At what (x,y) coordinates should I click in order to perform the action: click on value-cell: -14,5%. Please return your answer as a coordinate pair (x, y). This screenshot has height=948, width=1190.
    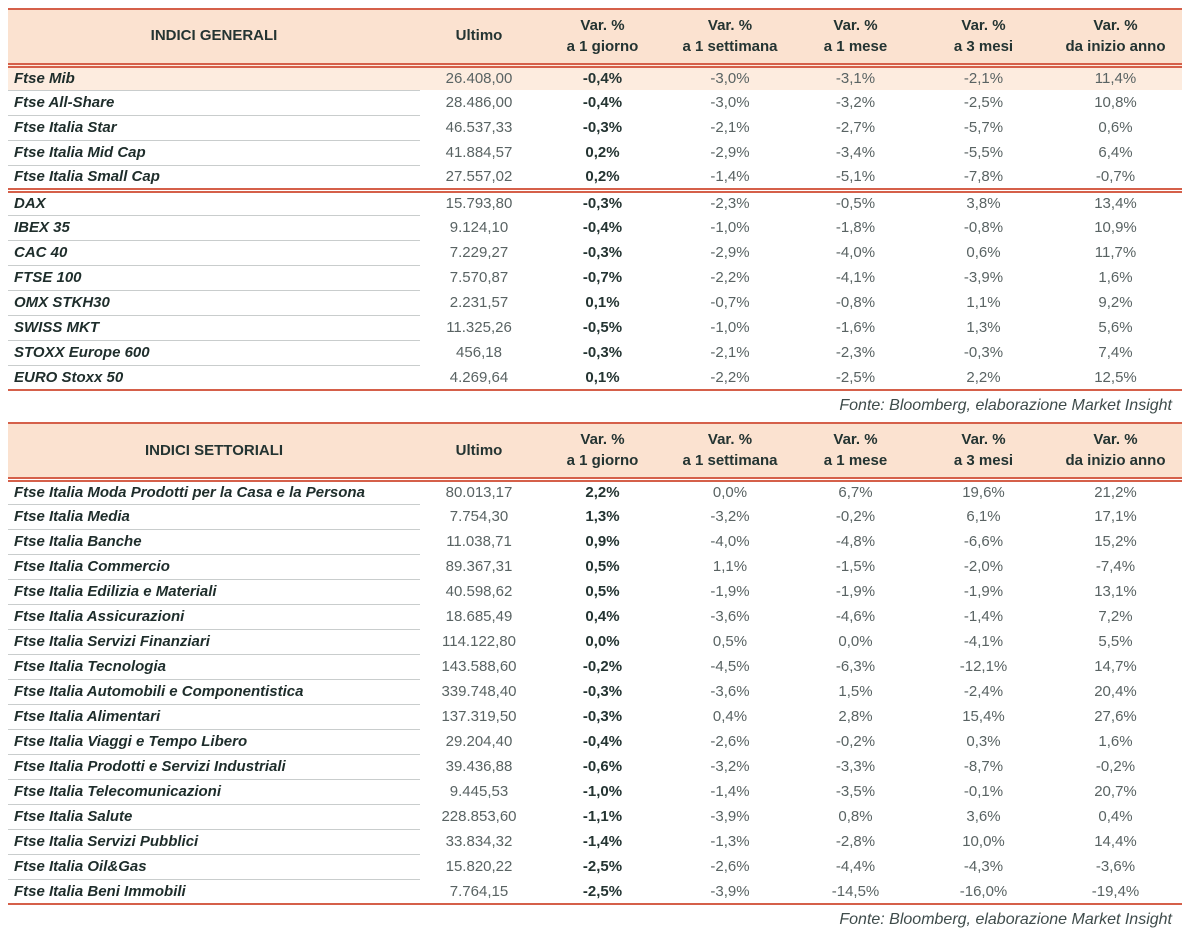
    Looking at the image, I should click on (855, 891).